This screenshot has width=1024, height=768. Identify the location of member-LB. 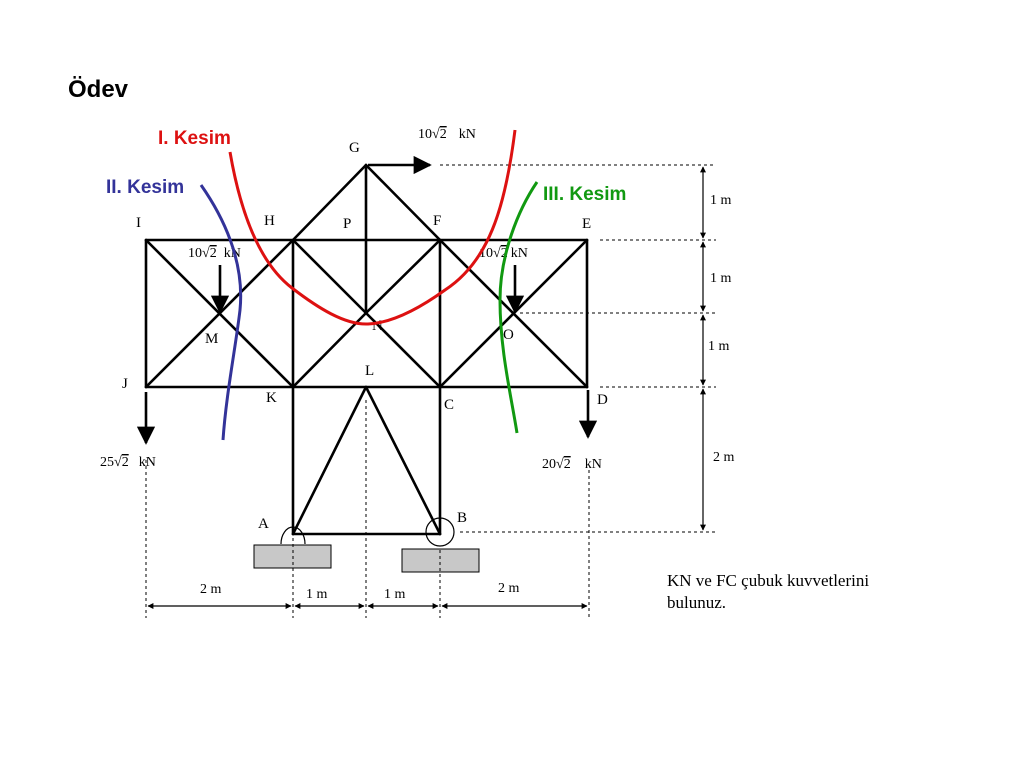
(403, 460).